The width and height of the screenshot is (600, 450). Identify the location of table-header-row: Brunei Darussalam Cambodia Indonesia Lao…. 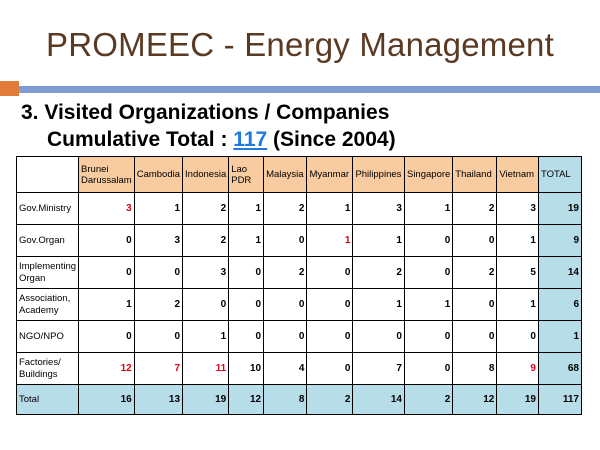
(299, 174).